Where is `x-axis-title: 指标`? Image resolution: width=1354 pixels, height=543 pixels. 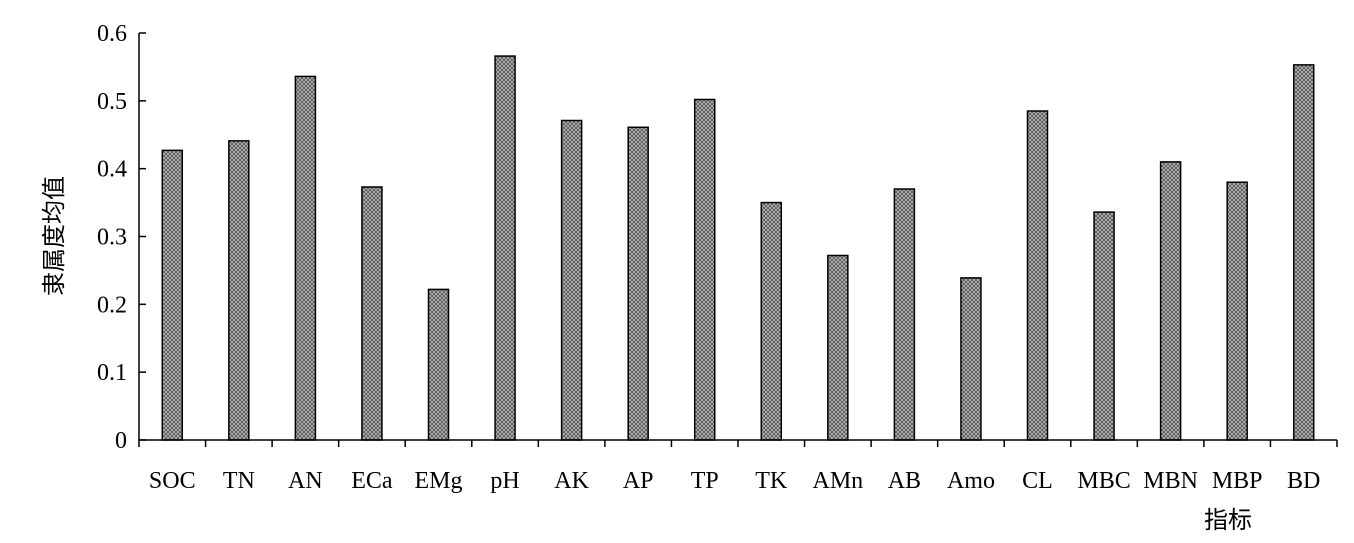
x-axis-title: 指标 is located at coordinates (1228, 520).